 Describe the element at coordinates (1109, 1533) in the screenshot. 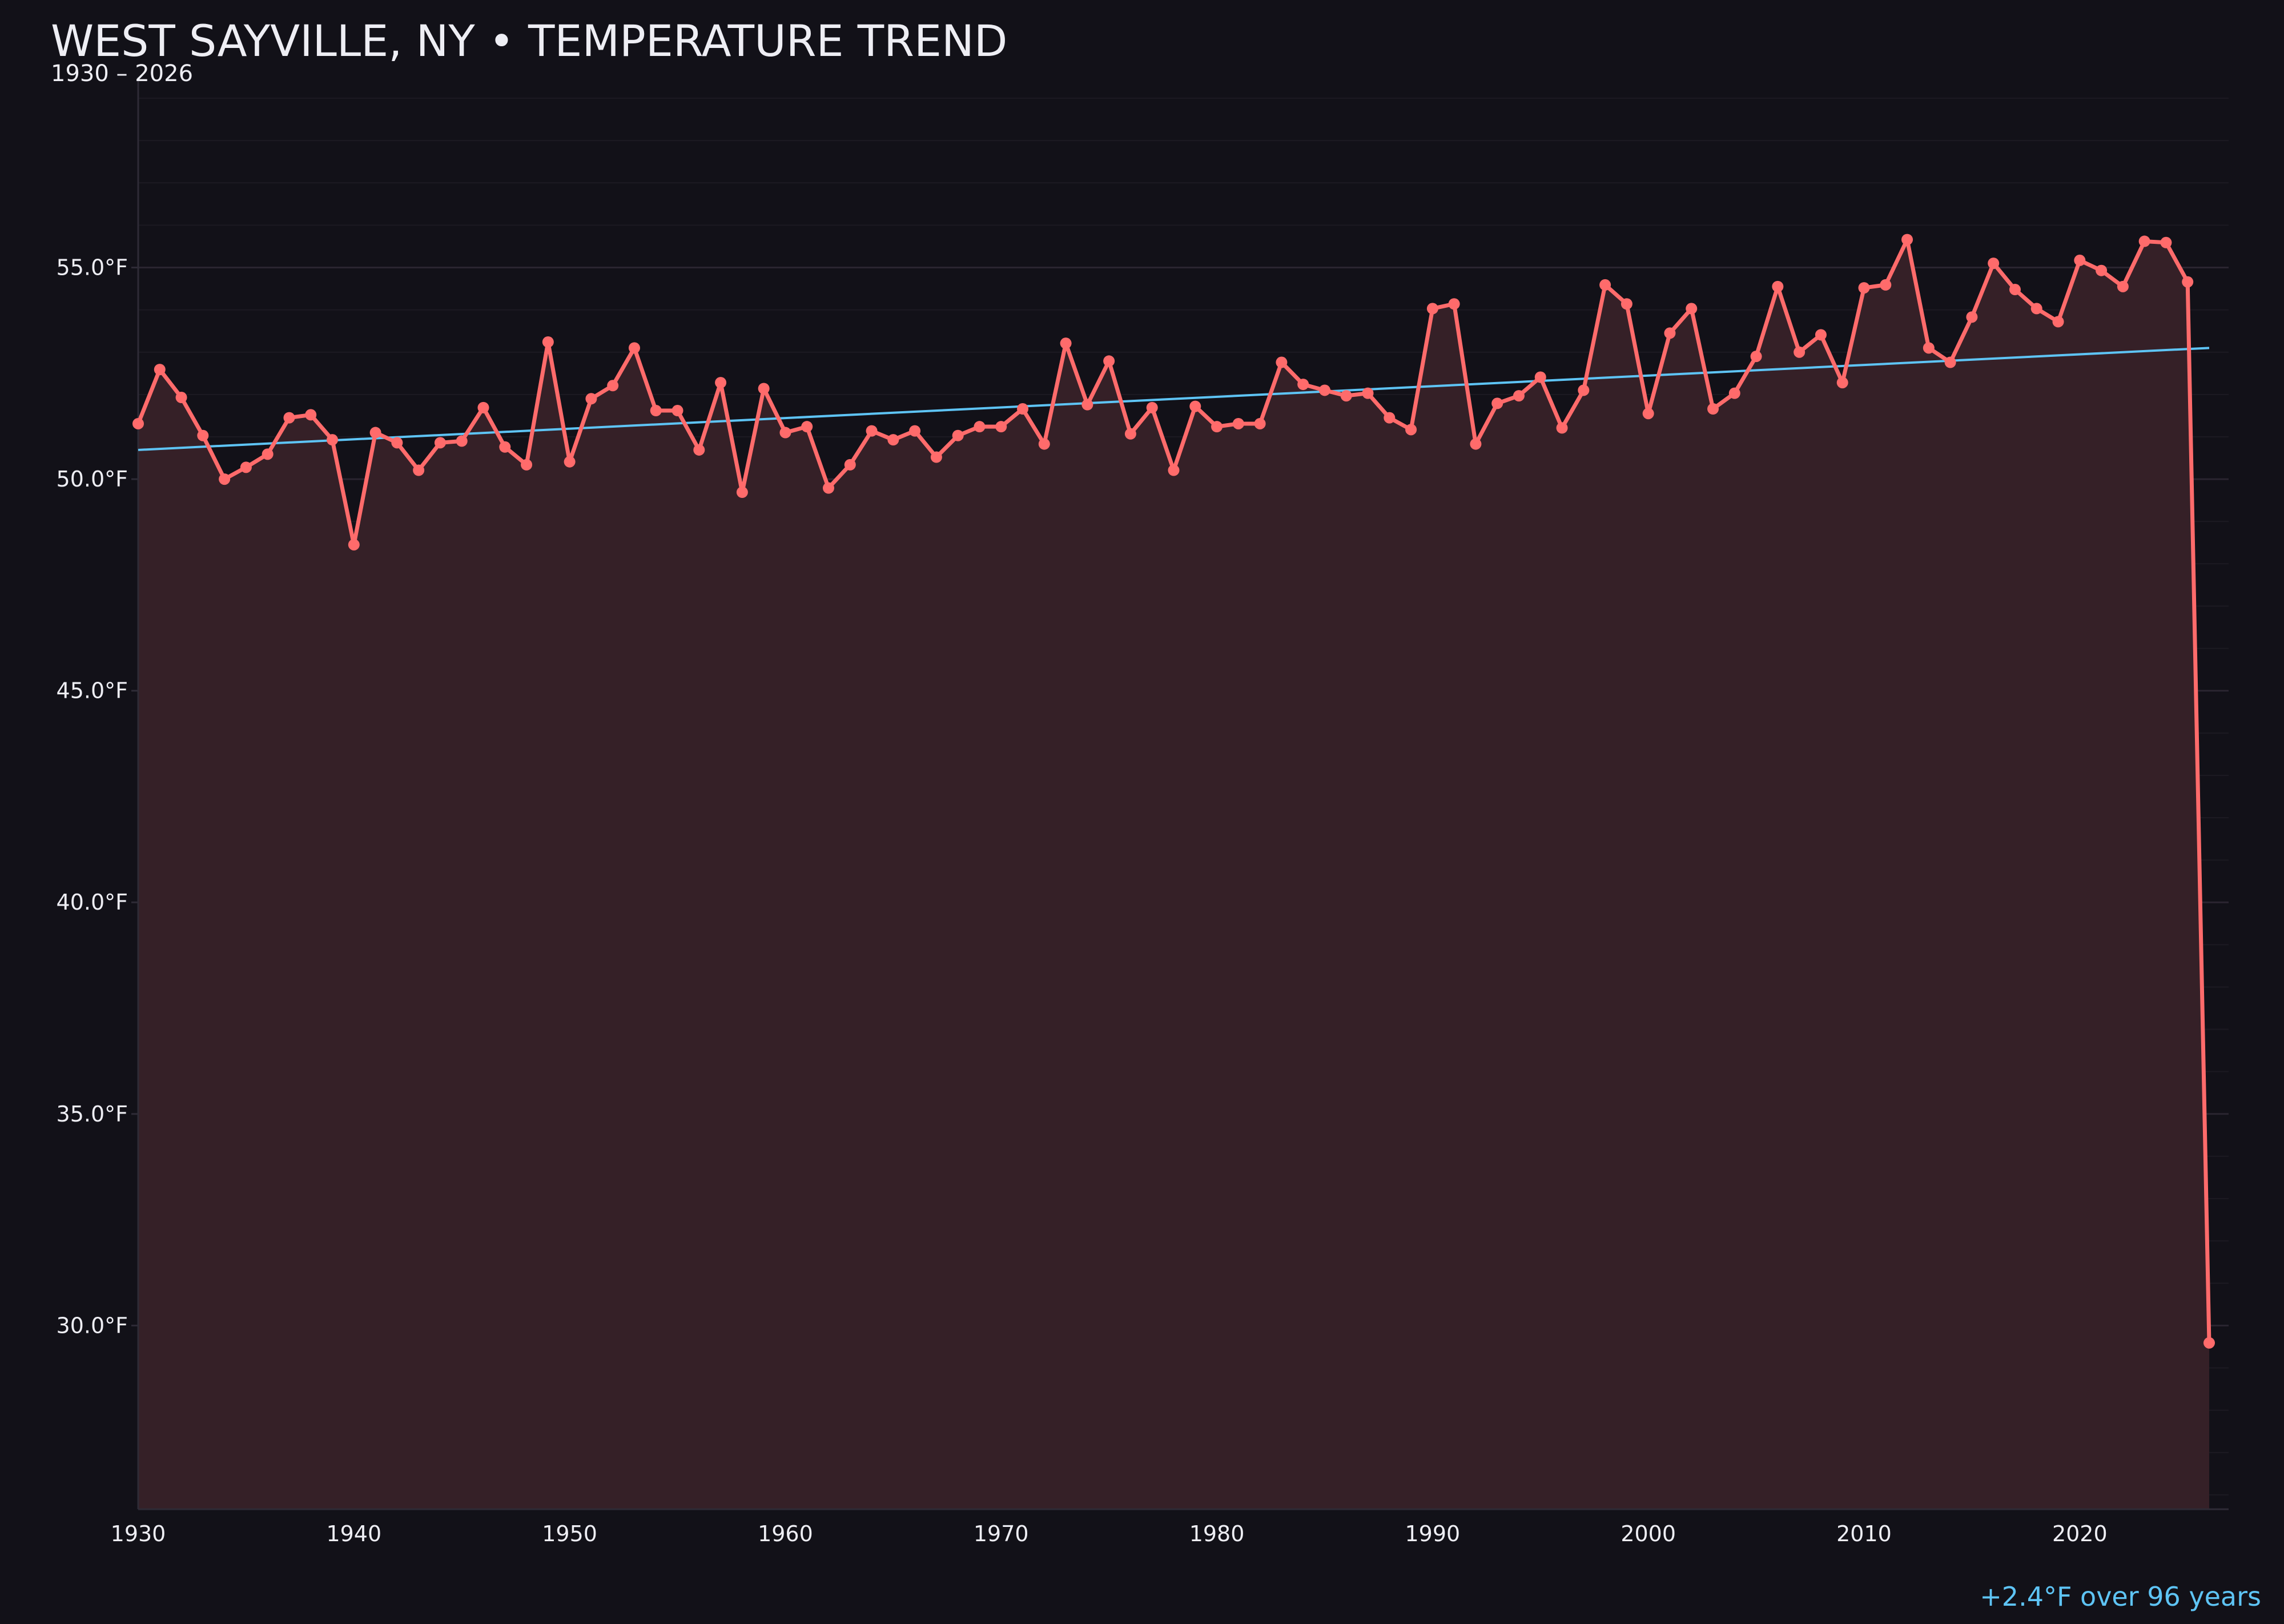

I see `x-tick-labels: 1930 1940 1950 1960 1970 1980 1990 2000 2010 2020` at that location.